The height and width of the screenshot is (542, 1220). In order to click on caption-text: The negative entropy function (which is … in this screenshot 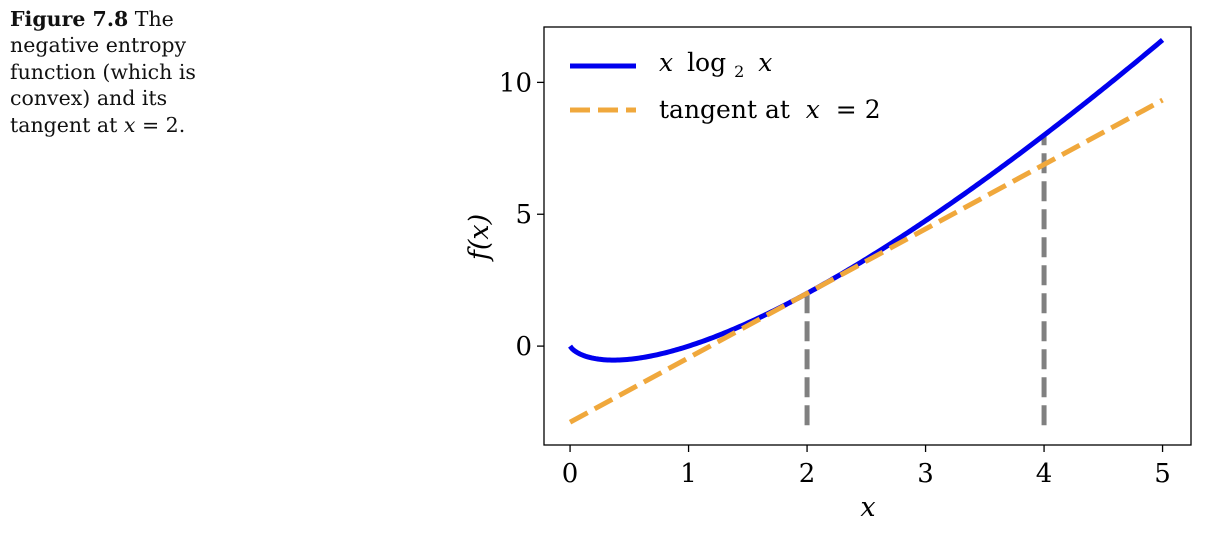, I will do `click(103, 72)`.